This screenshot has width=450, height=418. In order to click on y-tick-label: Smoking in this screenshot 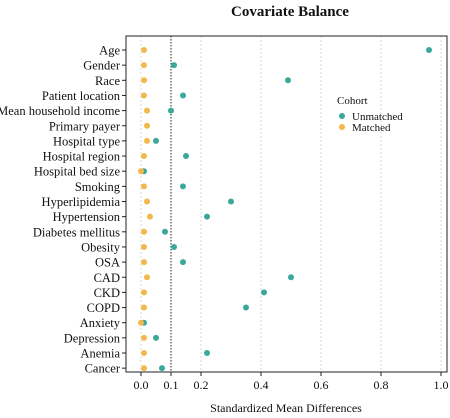, I will do `click(98, 187)`.